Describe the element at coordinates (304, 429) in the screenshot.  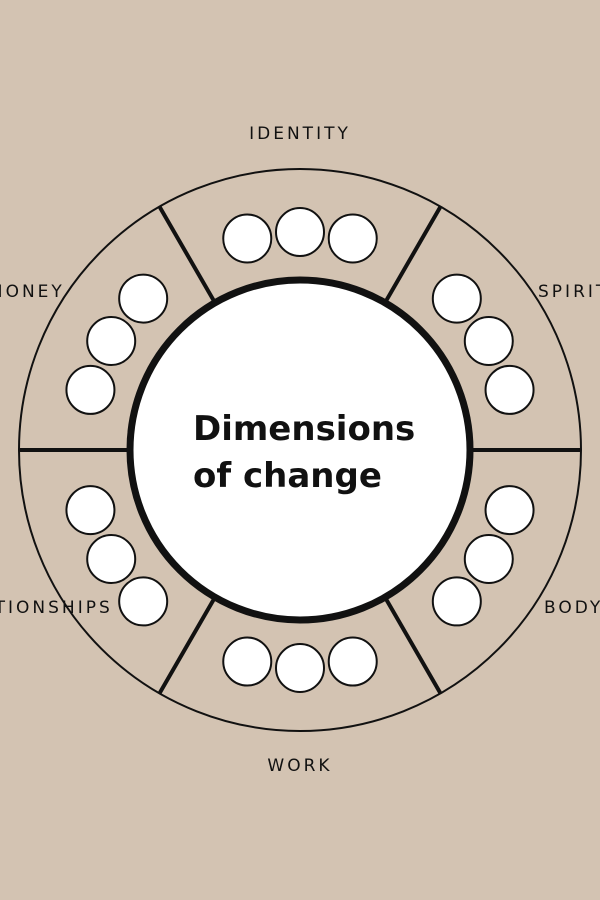
I see `center-title-line-1: Dimensions` at that location.